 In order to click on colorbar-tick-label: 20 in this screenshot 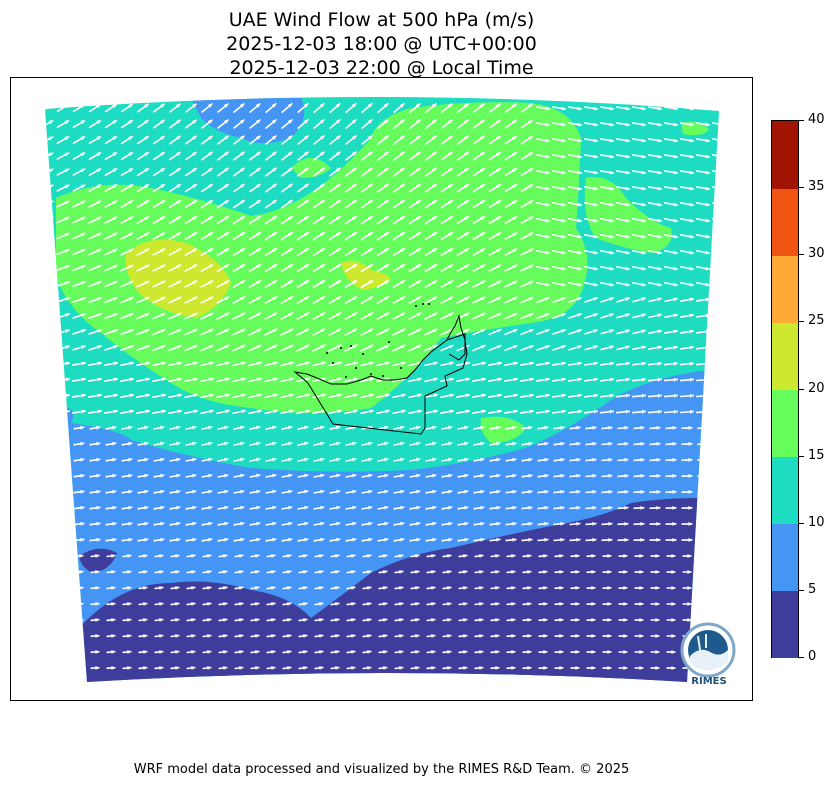, I will do `click(816, 388)`.